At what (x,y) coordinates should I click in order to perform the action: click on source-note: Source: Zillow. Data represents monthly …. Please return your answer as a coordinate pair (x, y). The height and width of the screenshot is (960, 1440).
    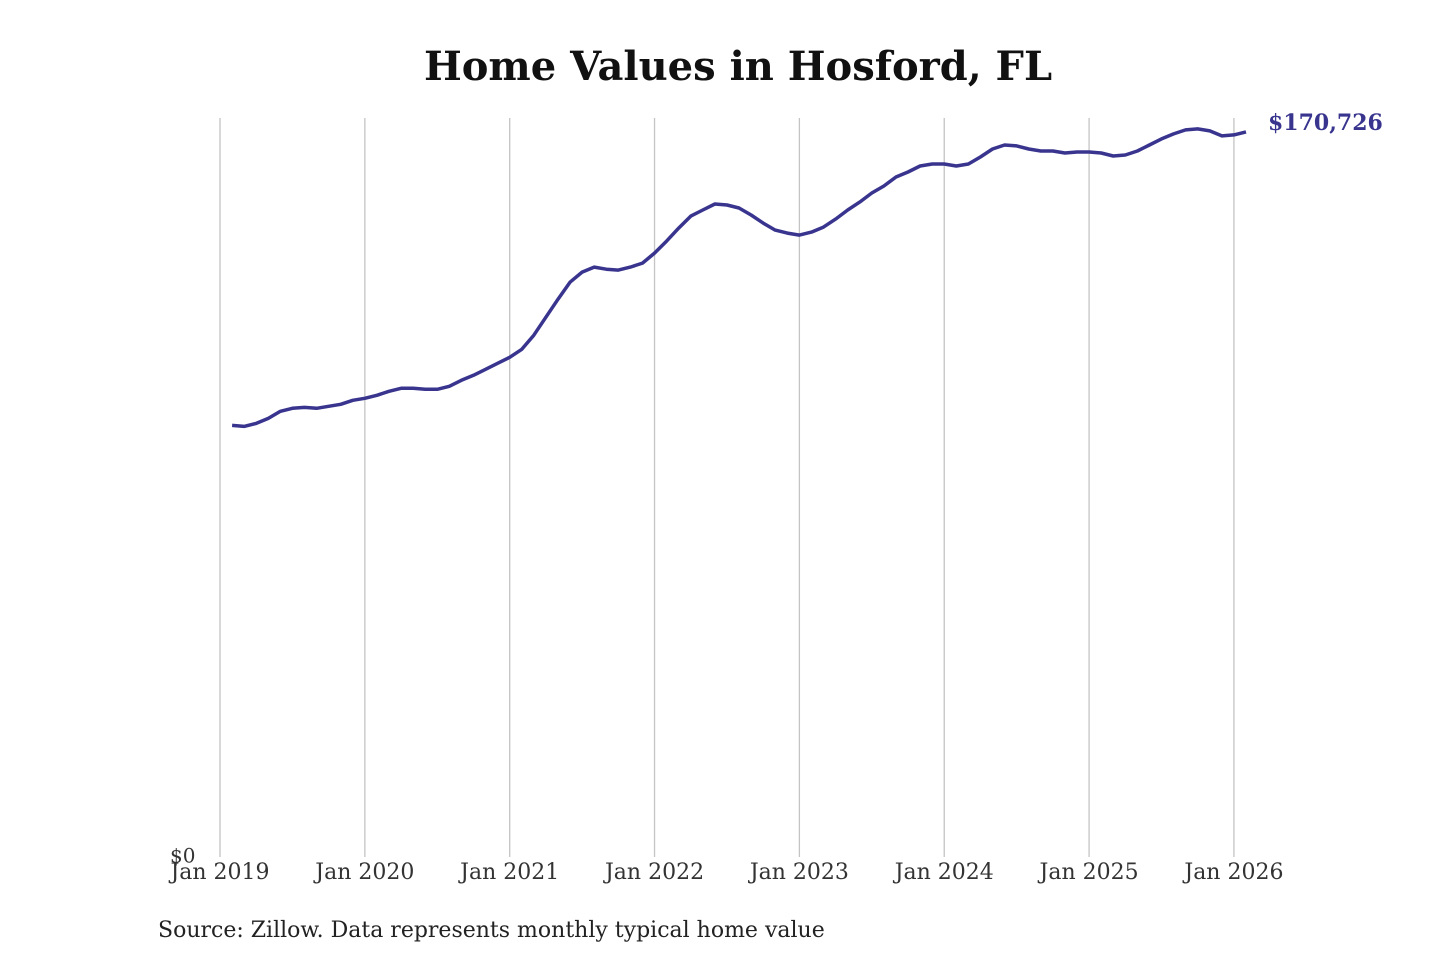
    Looking at the image, I should click on (491, 930).